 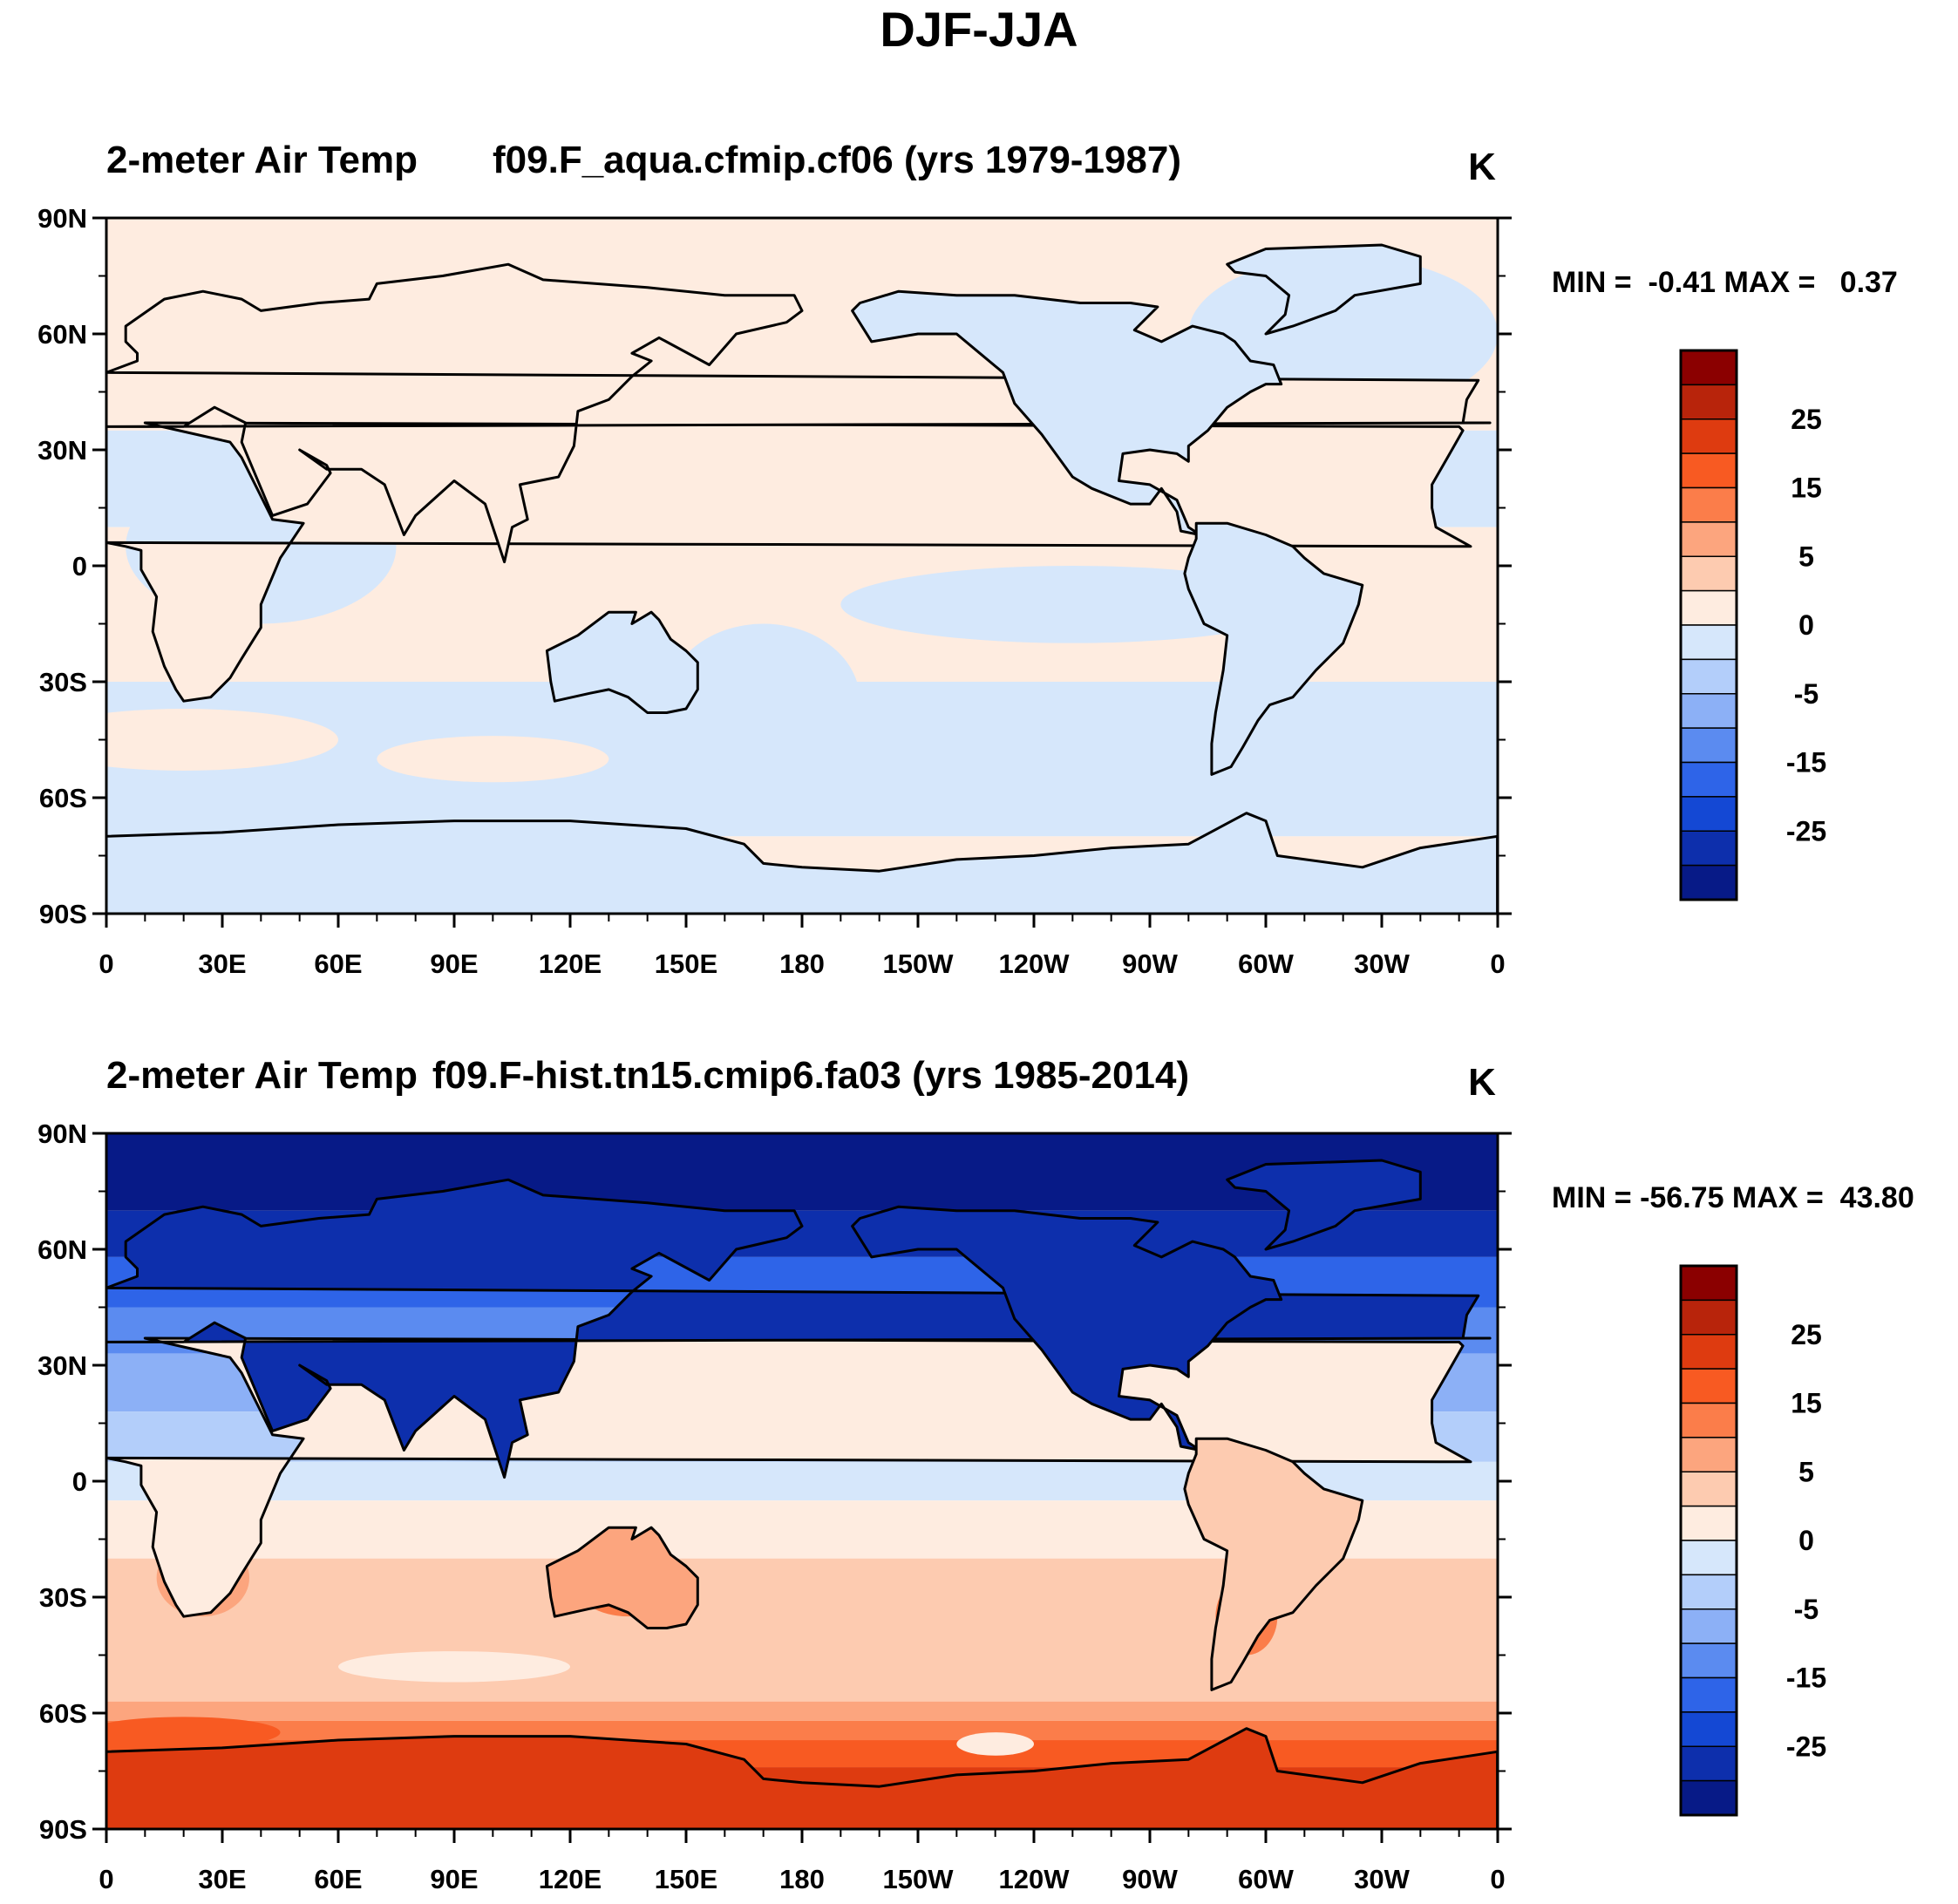 What do you see at coordinates (454, 964) in the screenshot?
I see `lon-label: 90E` at bounding box center [454, 964].